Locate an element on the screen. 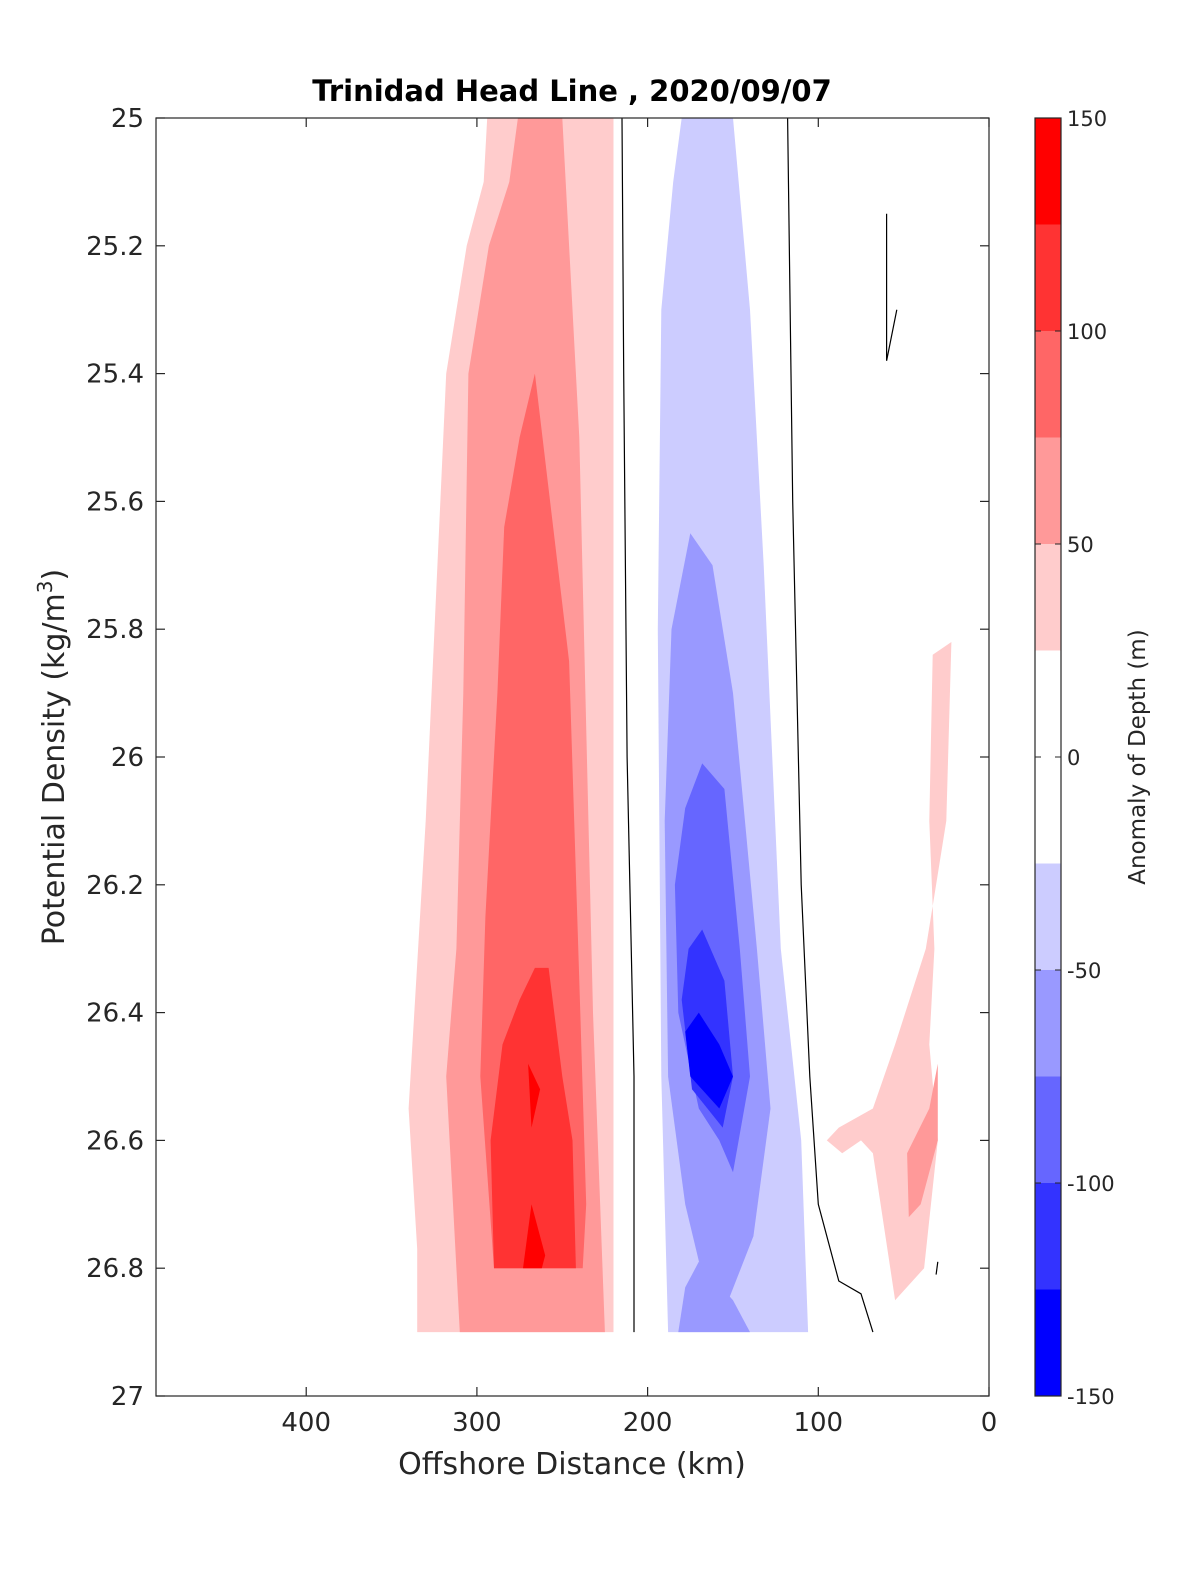 This screenshot has height=1575, width=1200. x-tick-label: 0 is located at coordinates (989, 1423).